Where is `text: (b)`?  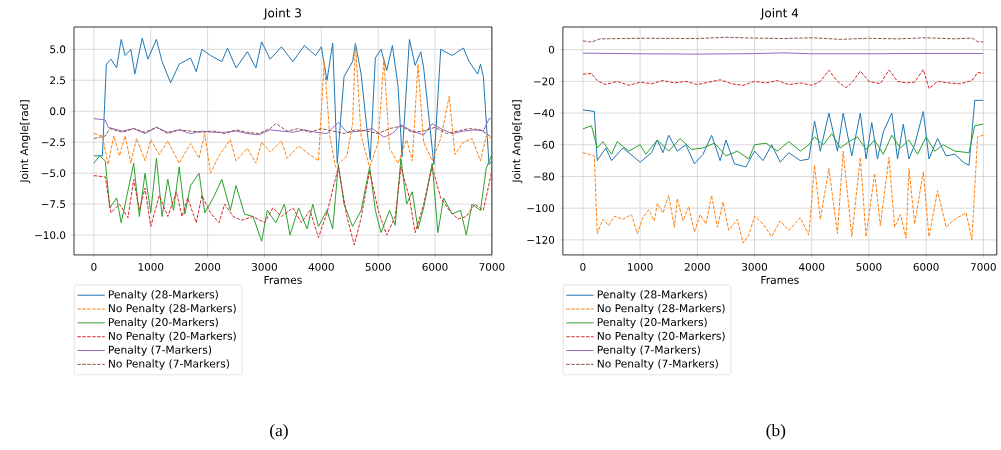
text: (b) is located at coordinates (776, 432).